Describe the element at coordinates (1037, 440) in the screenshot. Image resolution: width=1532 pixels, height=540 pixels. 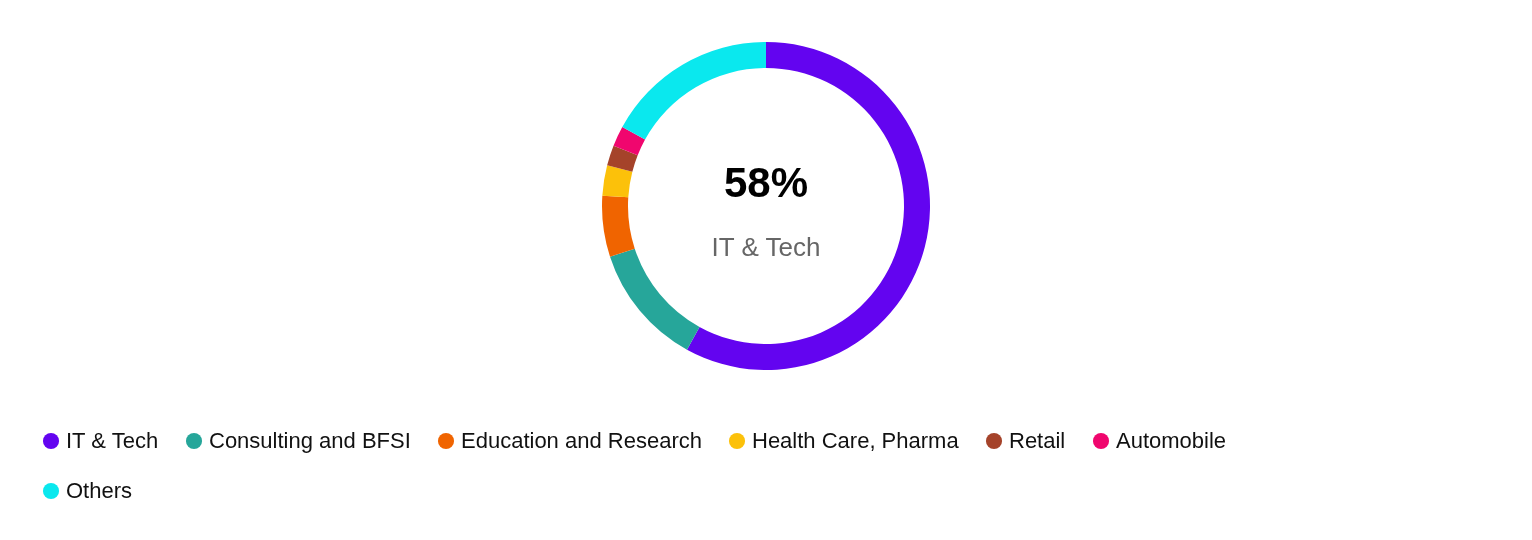
I see `legend-label: Retail` at that location.